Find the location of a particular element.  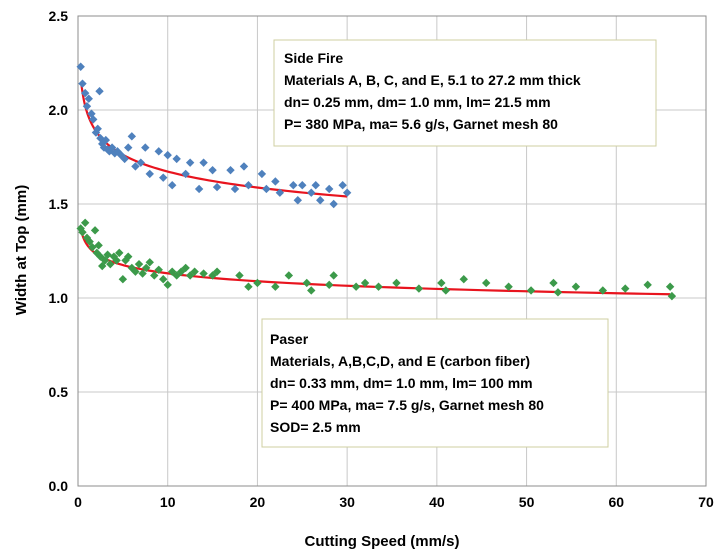

y-tick-label: 1.5 is located at coordinates (59, 204).